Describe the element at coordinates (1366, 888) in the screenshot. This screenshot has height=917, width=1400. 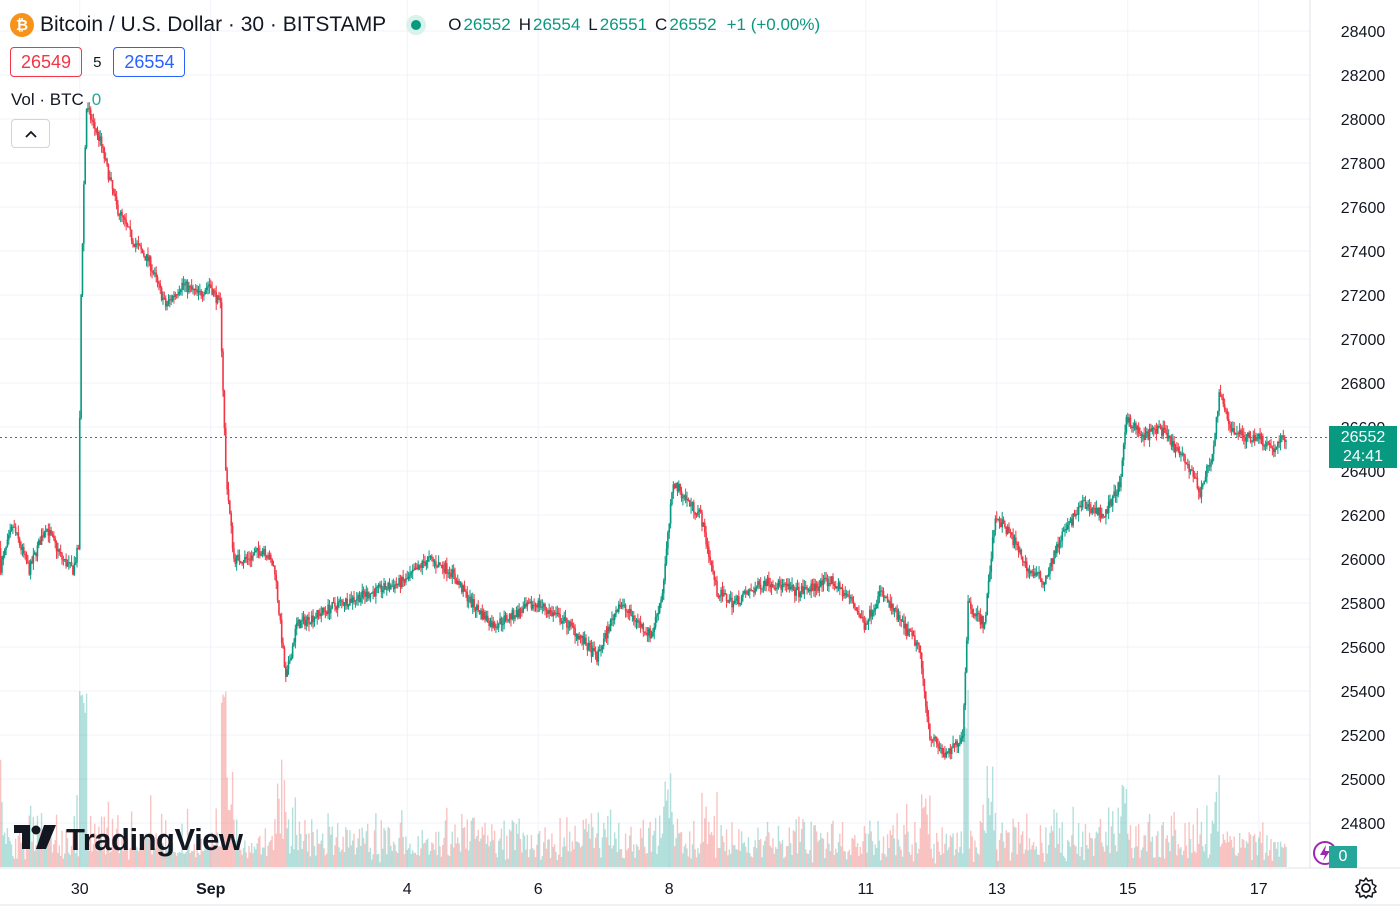
I see `settings-gear-icon` at that location.